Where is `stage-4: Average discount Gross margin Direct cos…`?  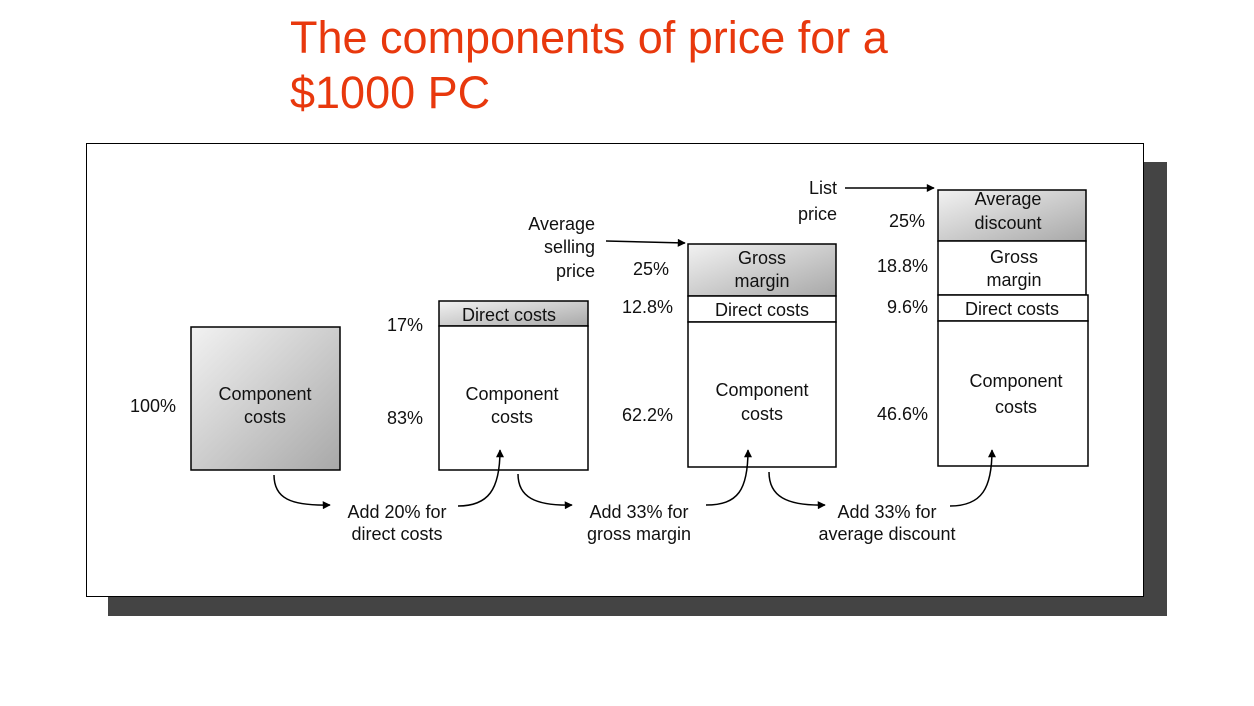
stage-4: Average discount Gross margin Direct cos… is located at coordinates (943, 322).